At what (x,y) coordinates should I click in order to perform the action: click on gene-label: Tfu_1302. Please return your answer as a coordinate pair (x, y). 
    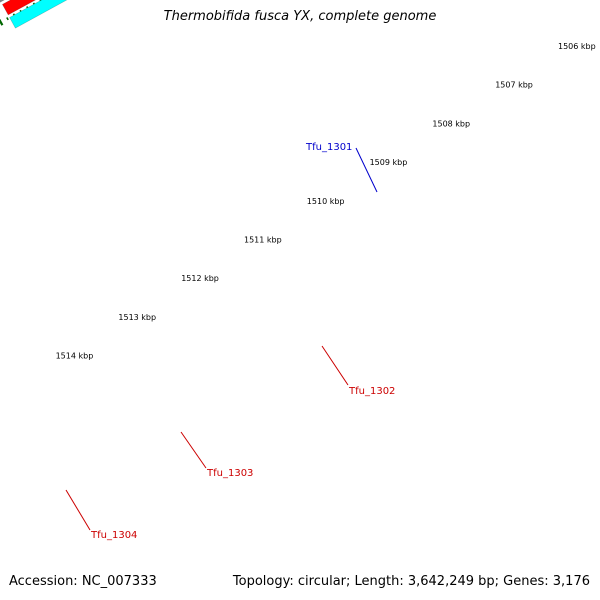
    Looking at the image, I should click on (371, 391).